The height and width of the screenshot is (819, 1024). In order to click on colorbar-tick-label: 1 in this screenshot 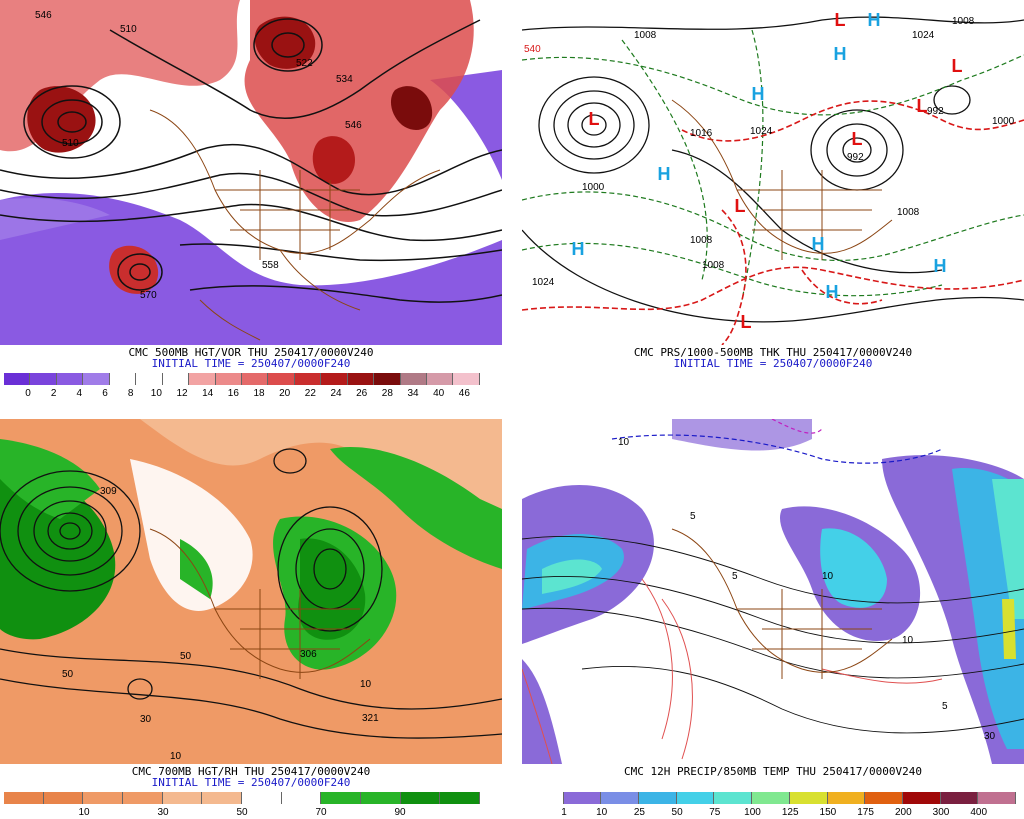, I will do `click(564, 812)`.